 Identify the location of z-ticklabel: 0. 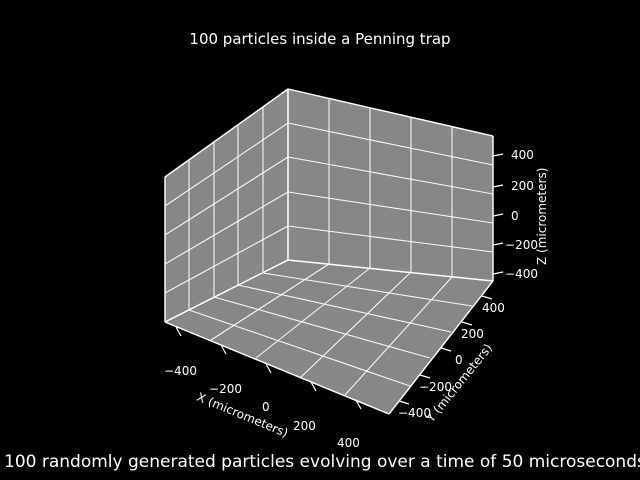
(515, 216).